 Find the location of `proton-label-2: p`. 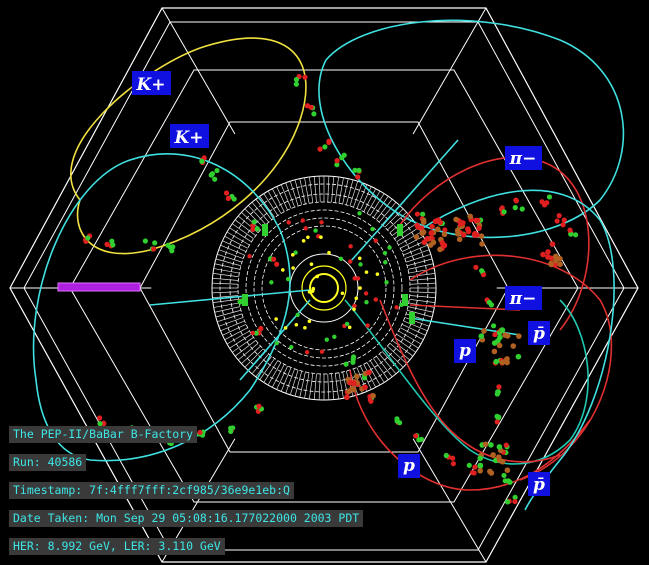

proton-label-2: p is located at coordinates (409, 466).